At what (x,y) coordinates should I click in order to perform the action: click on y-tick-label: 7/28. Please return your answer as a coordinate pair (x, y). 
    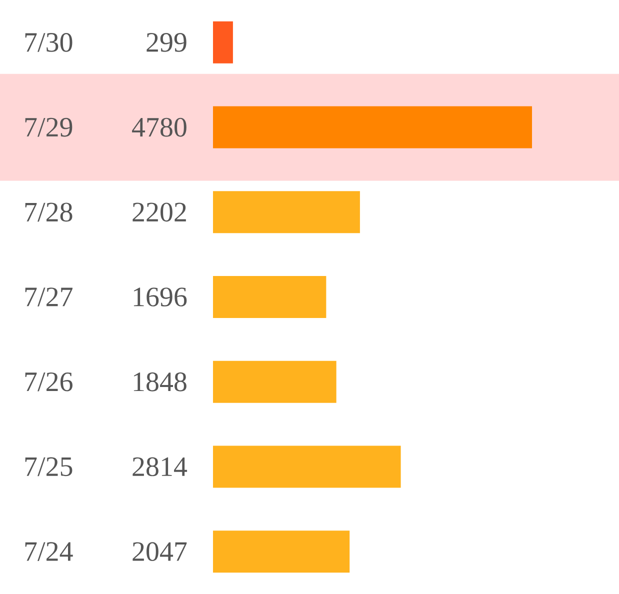
    Looking at the image, I should click on (48, 212).